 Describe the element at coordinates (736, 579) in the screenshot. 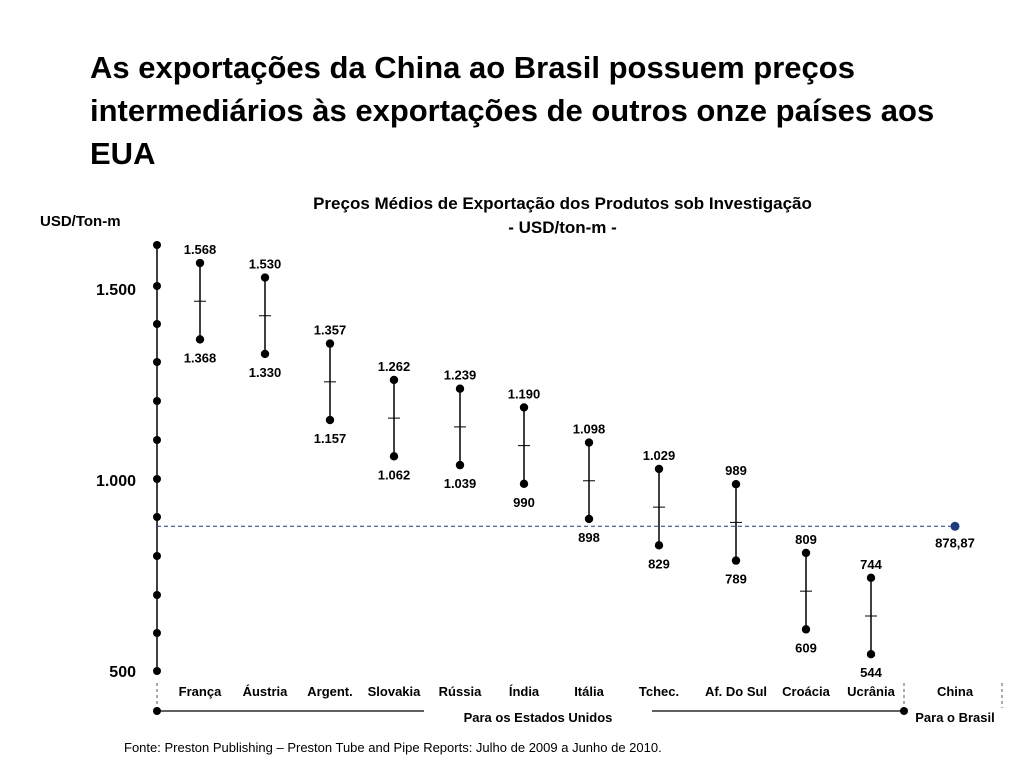

I see `range-low-label: 789` at that location.